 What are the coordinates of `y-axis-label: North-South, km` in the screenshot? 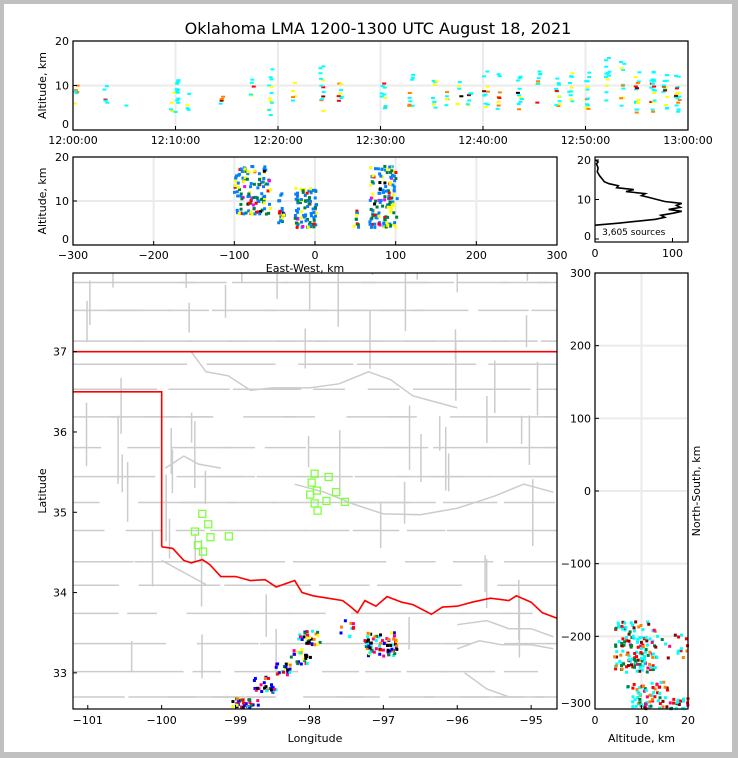 It's located at (696, 491).